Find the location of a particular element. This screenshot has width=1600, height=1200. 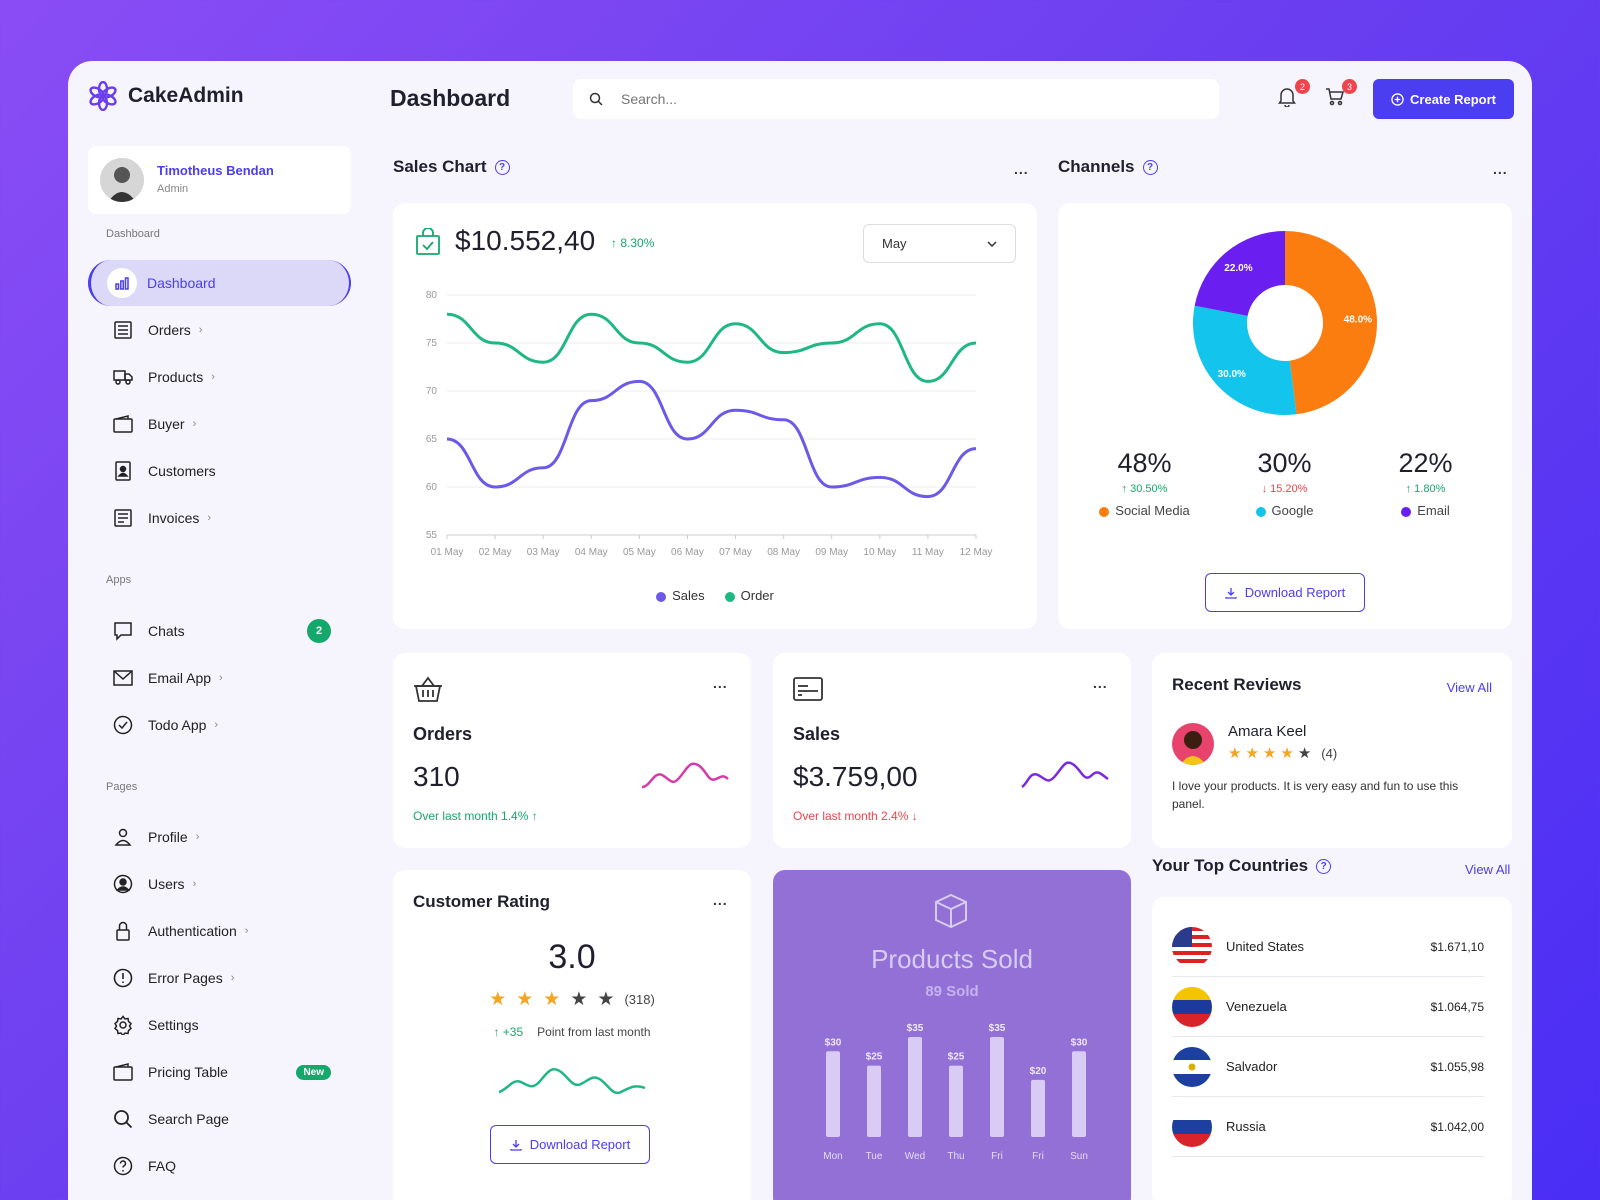

sidebar-item-label: Orders is located at coordinates (169, 330).